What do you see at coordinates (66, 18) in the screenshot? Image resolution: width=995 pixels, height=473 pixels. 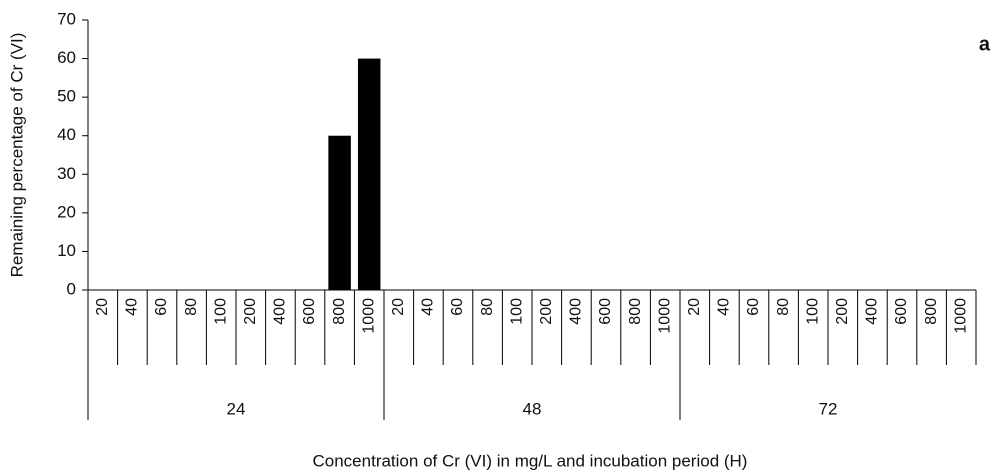 I see `y-tick-label: 70` at bounding box center [66, 18].